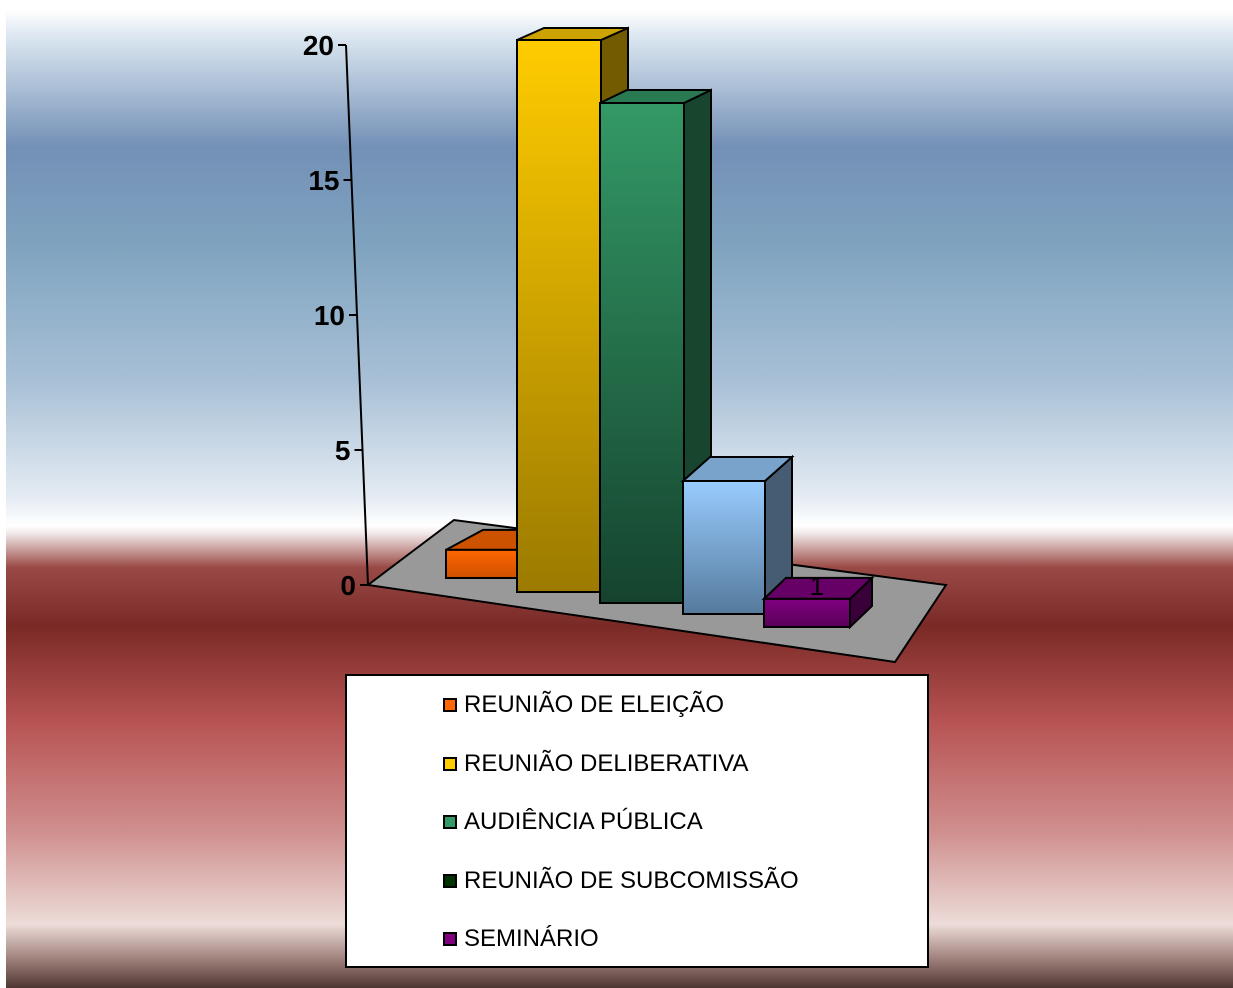 This screenshot has width=1233, height=988. Describe the element at coordinates (606, 763) in the screenshot. I see `legend-label: REUNIÃO DELIBERATIVA` at that location.